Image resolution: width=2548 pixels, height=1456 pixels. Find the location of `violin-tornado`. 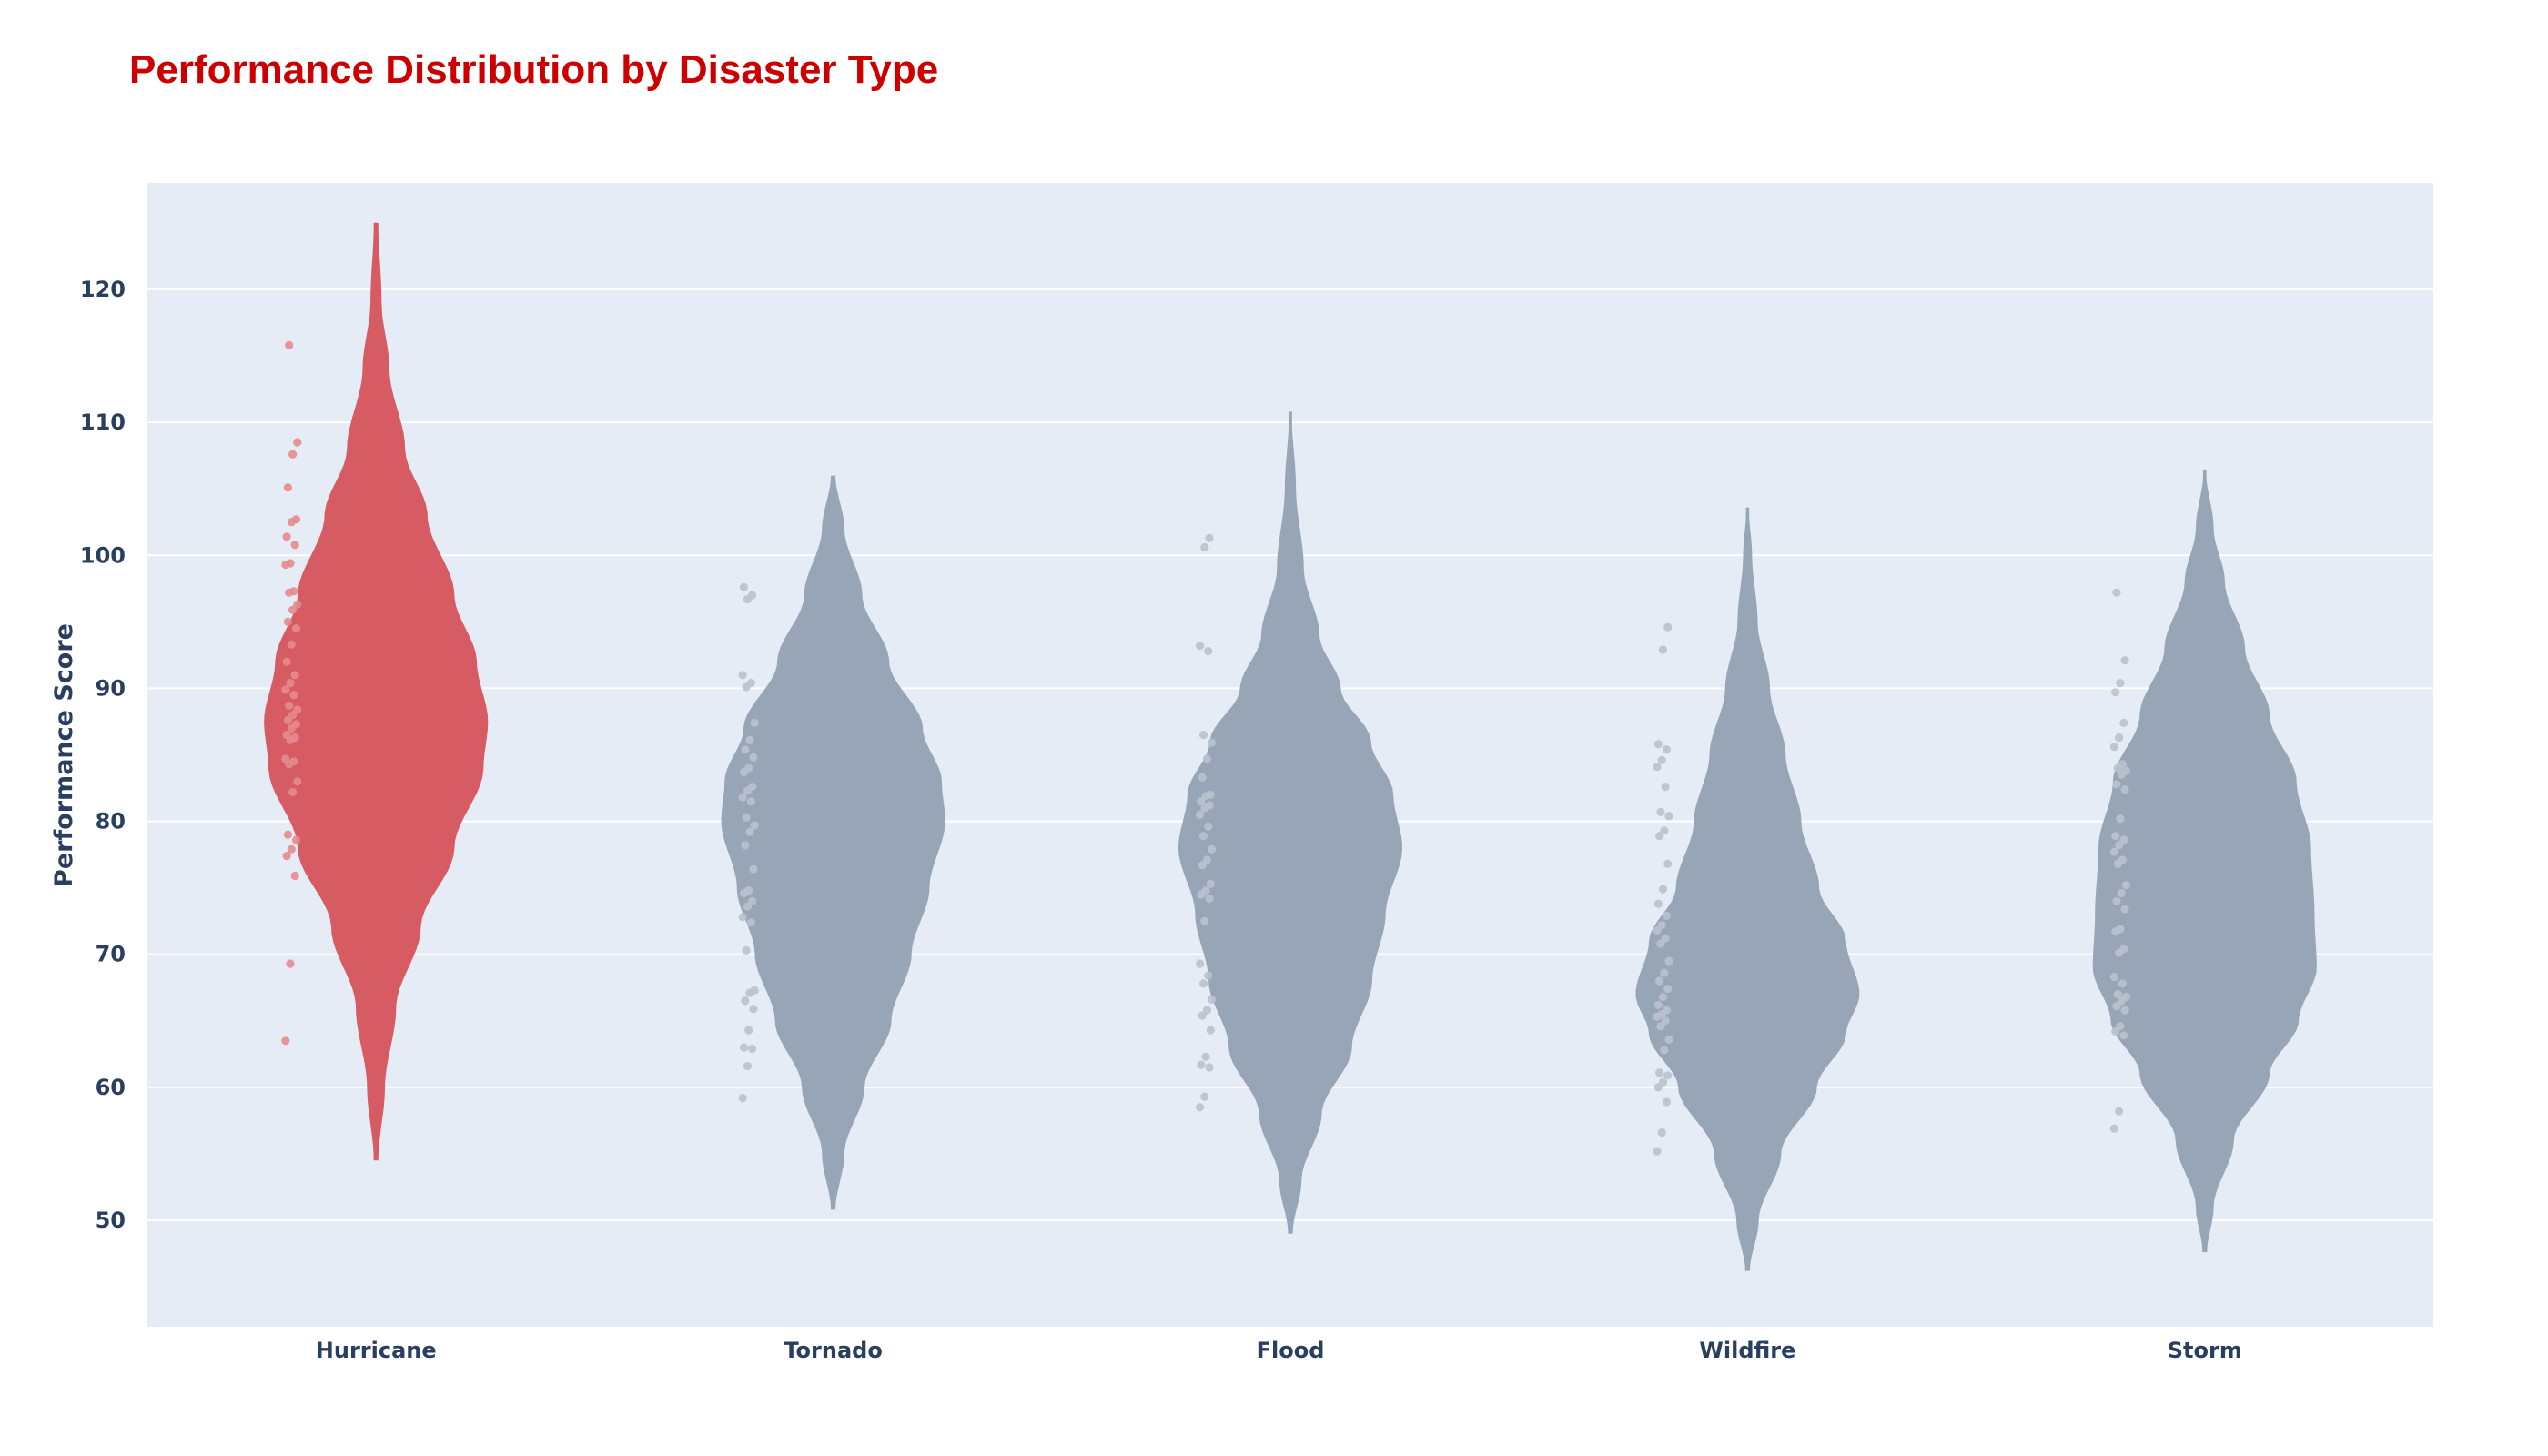

violin-tornado is located at coordinates (833, 843).